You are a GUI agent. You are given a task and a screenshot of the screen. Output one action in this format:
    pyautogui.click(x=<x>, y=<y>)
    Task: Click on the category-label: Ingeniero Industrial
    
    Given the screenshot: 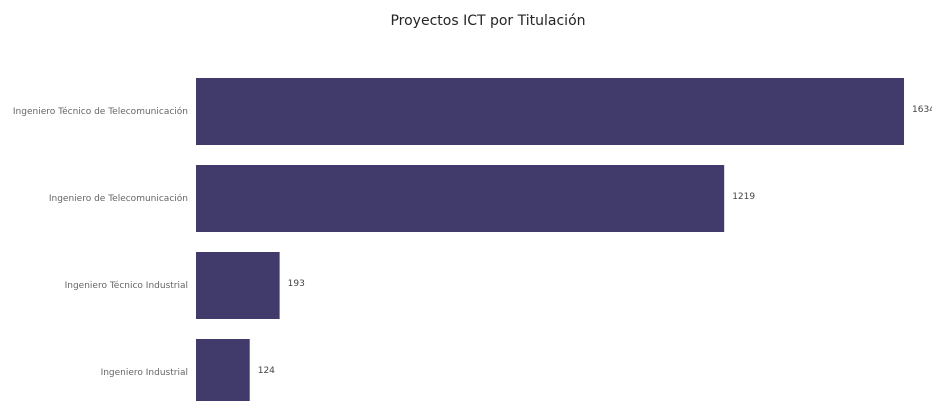 What is the action you would take?
    pyautogui.click(x=144, y=373)
    